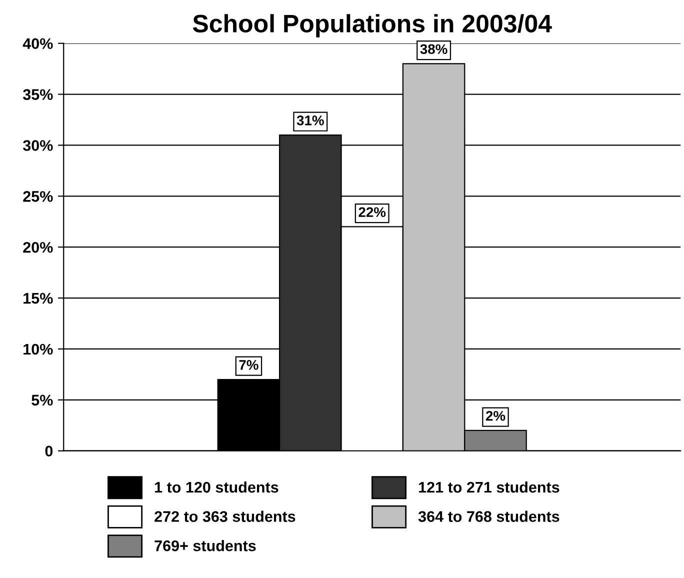 This screenshot has height=578, width=684. I want to click on data-label: 2%, so click(496, 415).